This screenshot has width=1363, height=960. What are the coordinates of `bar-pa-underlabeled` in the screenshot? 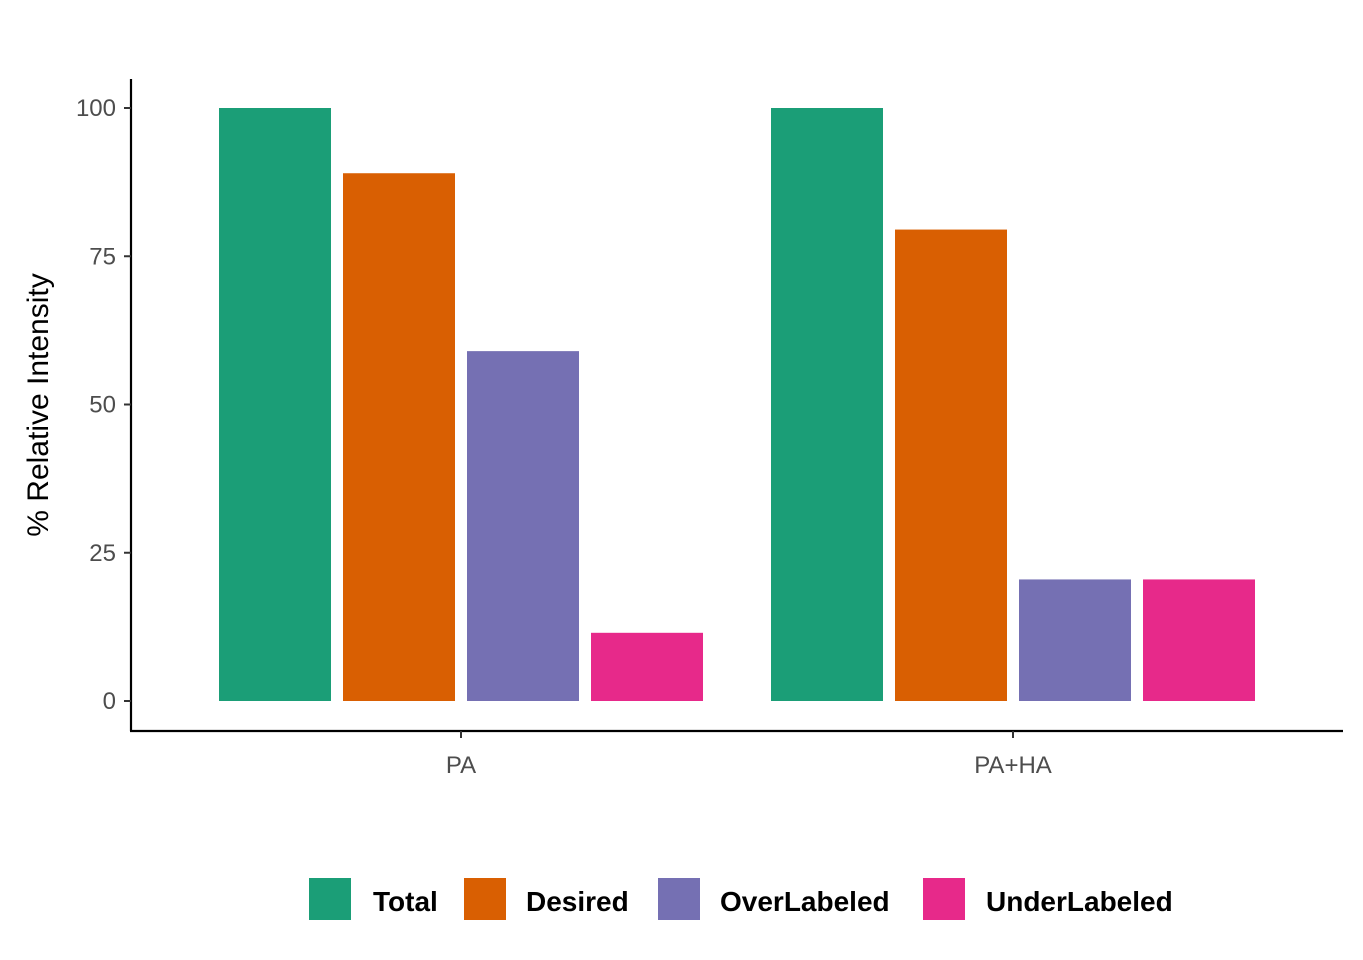 It's located at (647, 666).